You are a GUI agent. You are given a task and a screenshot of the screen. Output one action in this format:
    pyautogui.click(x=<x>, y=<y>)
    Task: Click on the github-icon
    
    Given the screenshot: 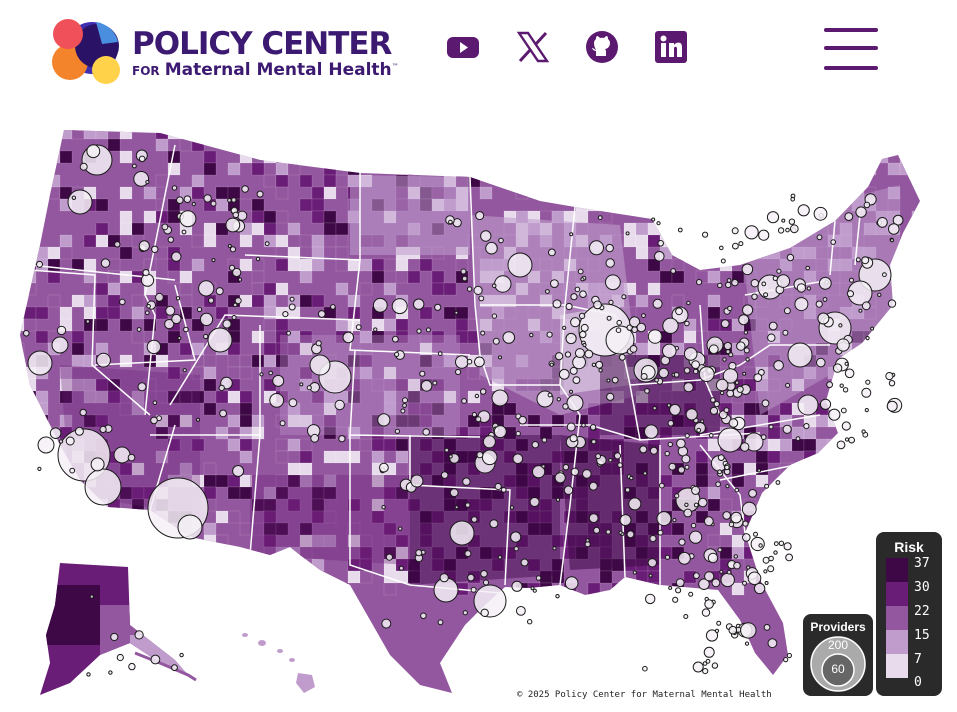 What is the action you would take?
    pyautogui.click(x=602, y=47)
    